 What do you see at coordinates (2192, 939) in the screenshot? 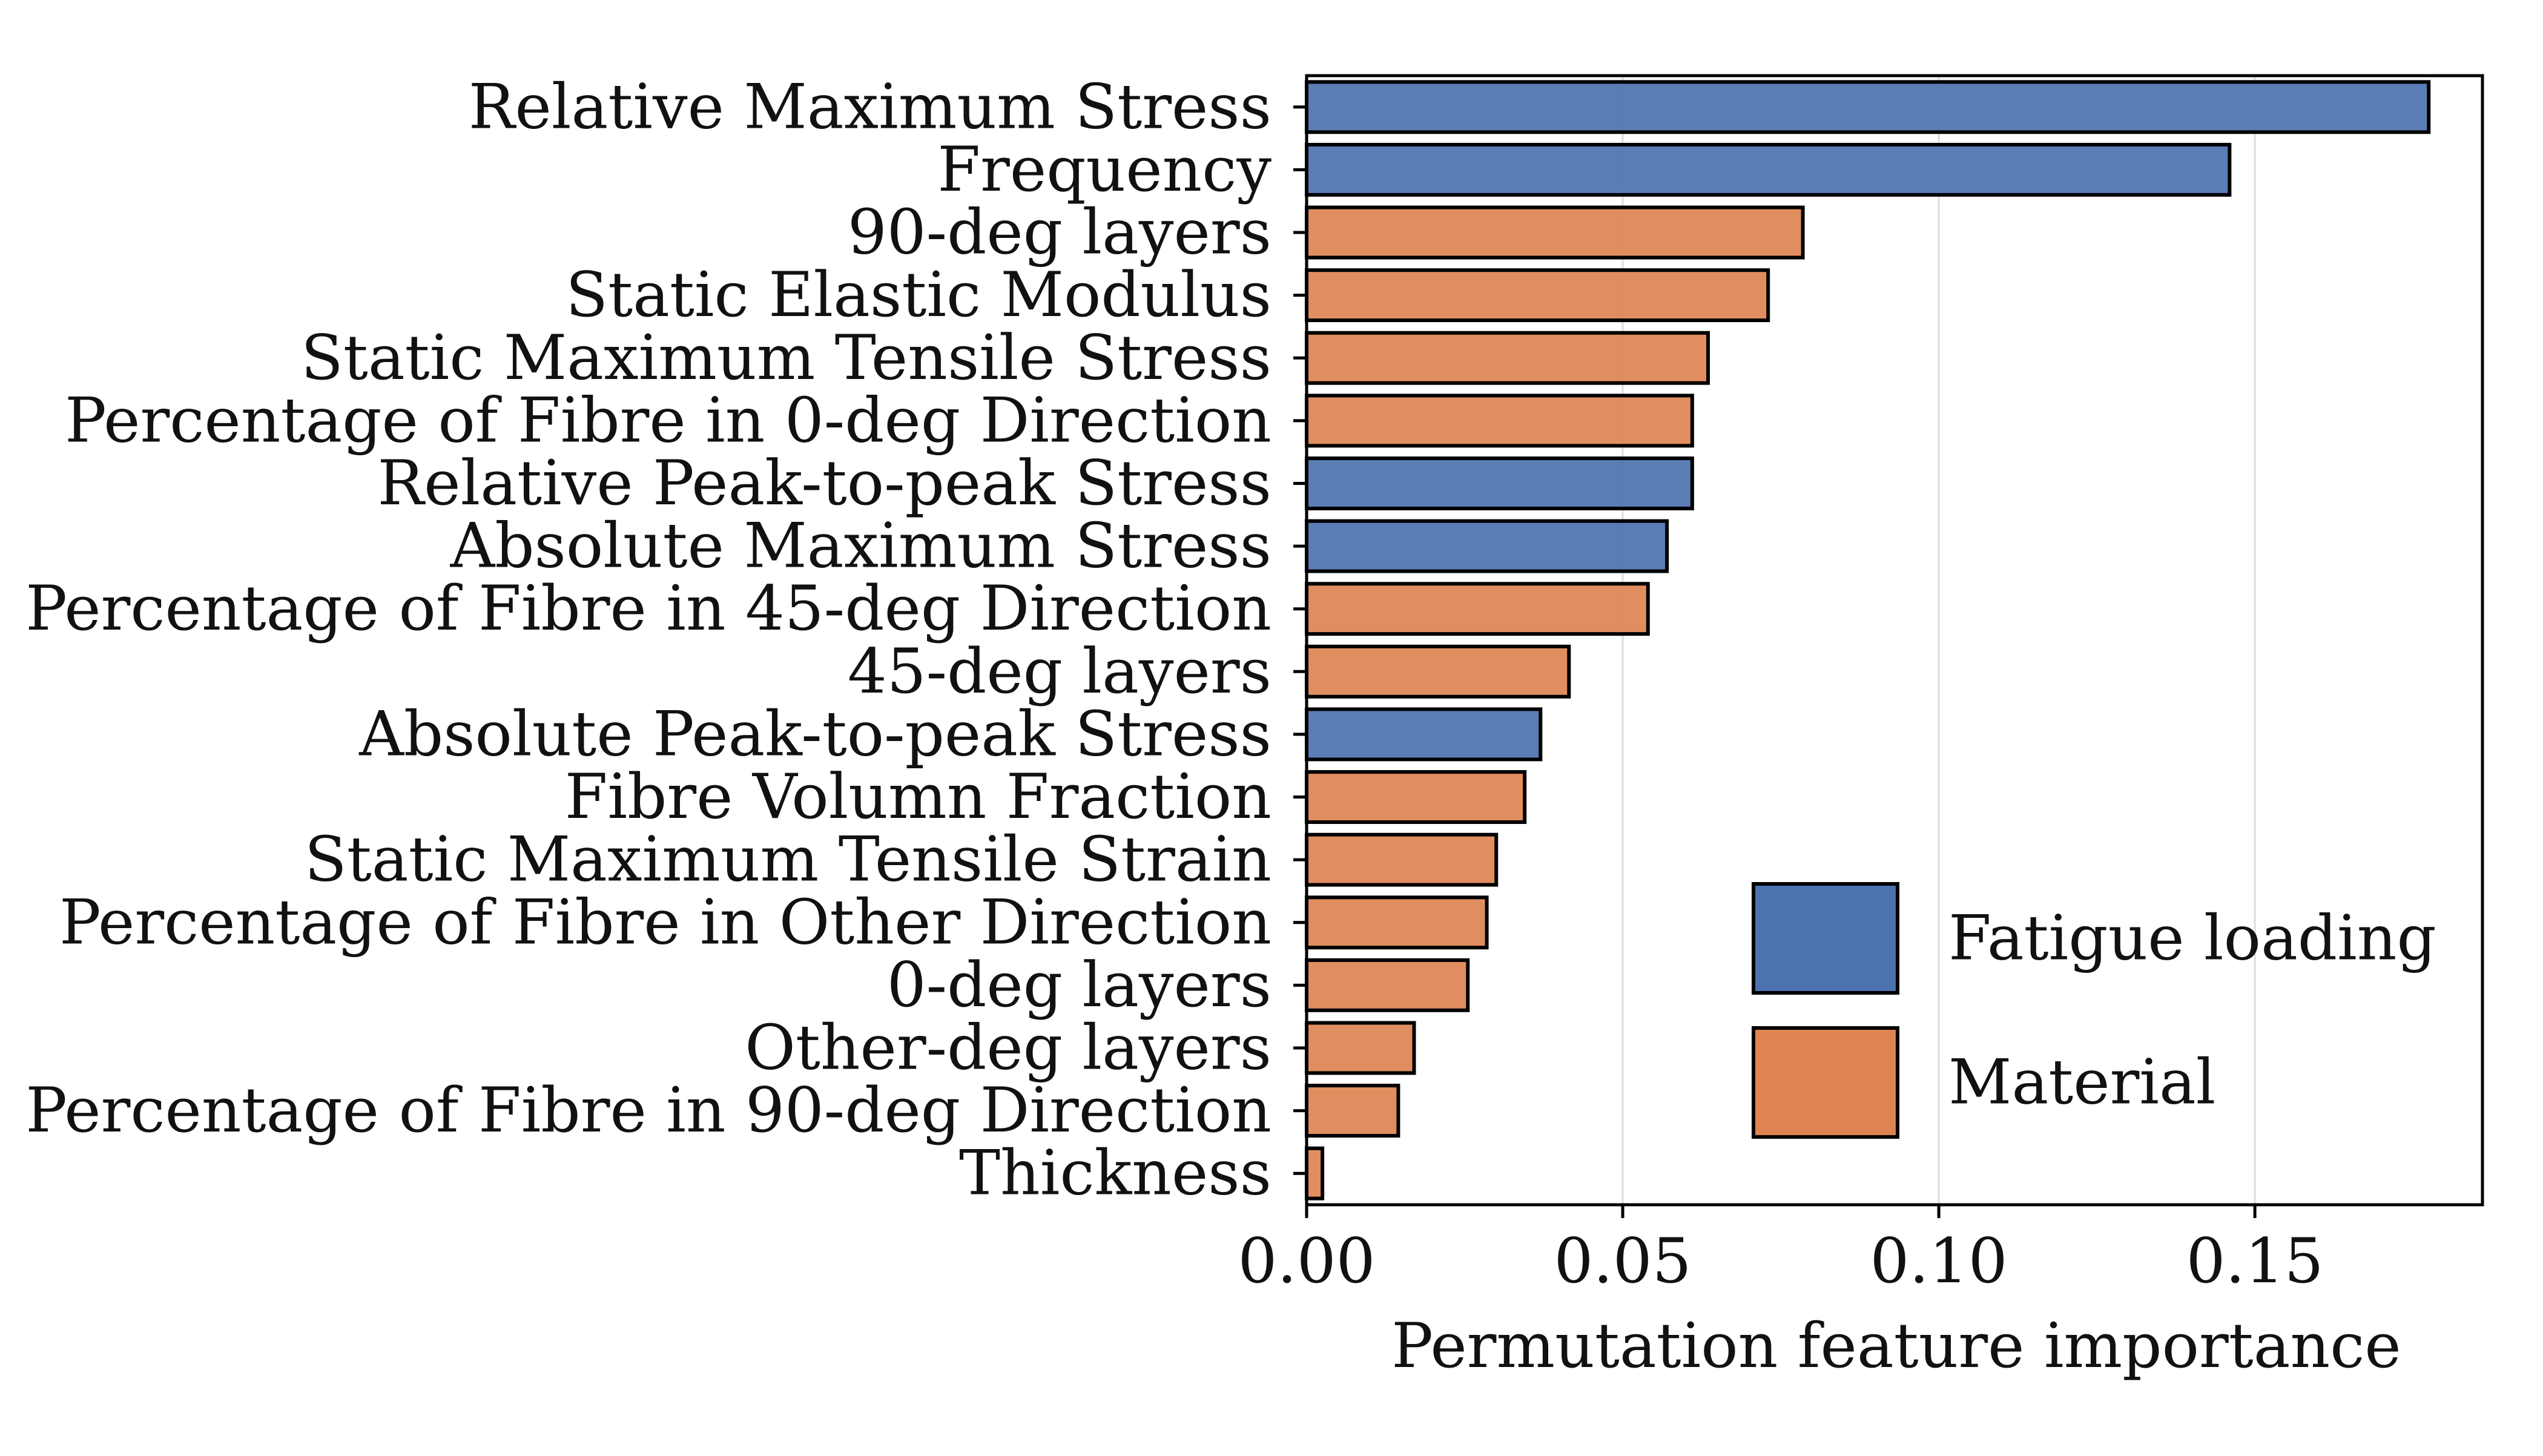
I see `legend-label: Fatigue loading` at bounding box center [2192, 939].